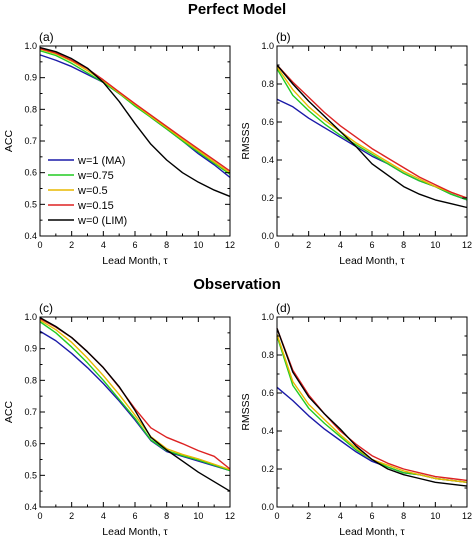 The height and width of the screenshot is (542, 474). Describe the element at coordinates (237, 9) in the screenshot. I see `section-title-perfect-model: Perfect Model` at that location.